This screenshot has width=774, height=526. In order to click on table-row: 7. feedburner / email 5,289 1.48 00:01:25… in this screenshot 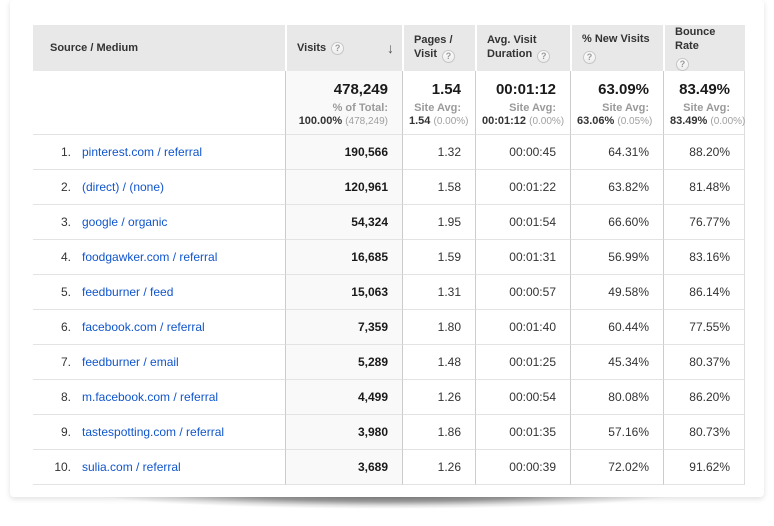, I will do `click(389, 362)`.